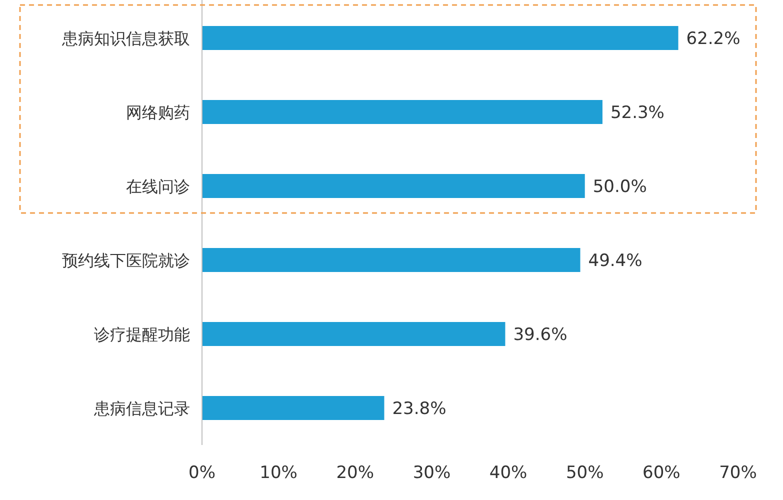 This screenshot has height=500, width=783. I want to click on y-tick-label: 网络购药, so click(158, 112).